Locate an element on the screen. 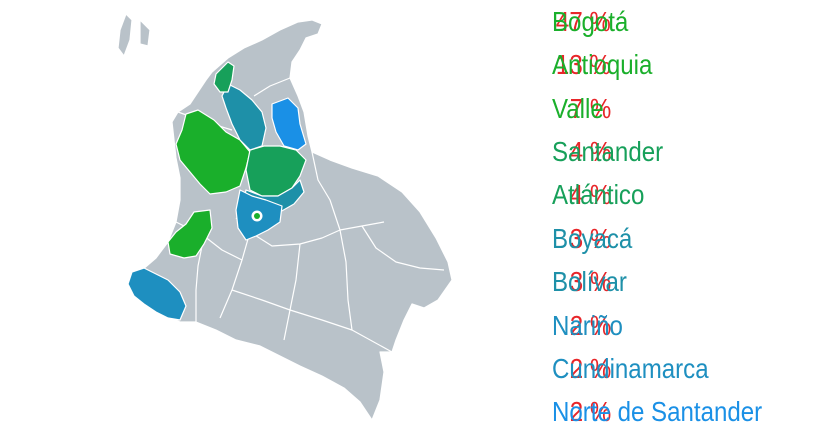 The width and height of the screenshot is (833, 434). region-row-narino: 2 % Nariño is located at coordinates (651, 326).